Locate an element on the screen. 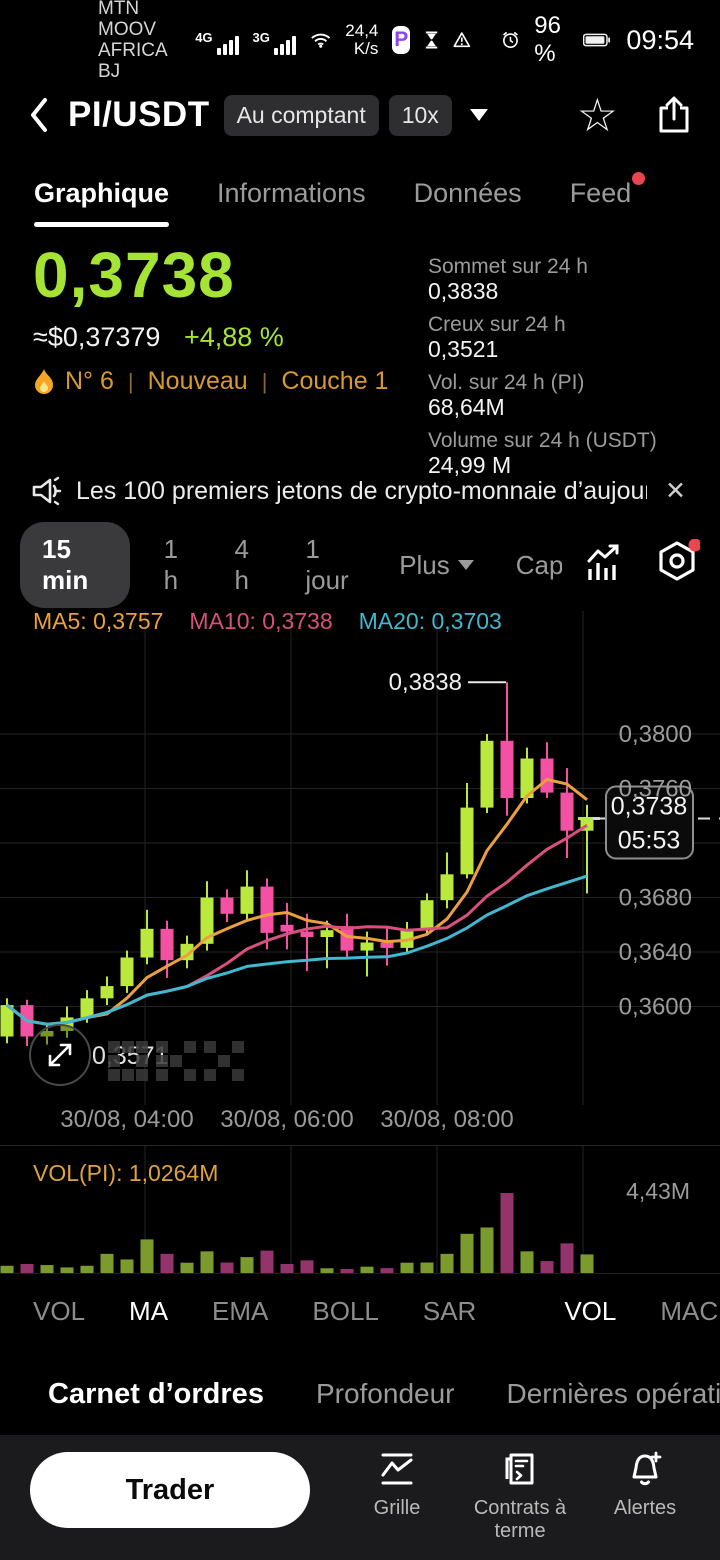 Image resolution: width=720 pixels, height=1560 pixels. favorite-star-icon: ☆ is located at coordinates (597, 115).